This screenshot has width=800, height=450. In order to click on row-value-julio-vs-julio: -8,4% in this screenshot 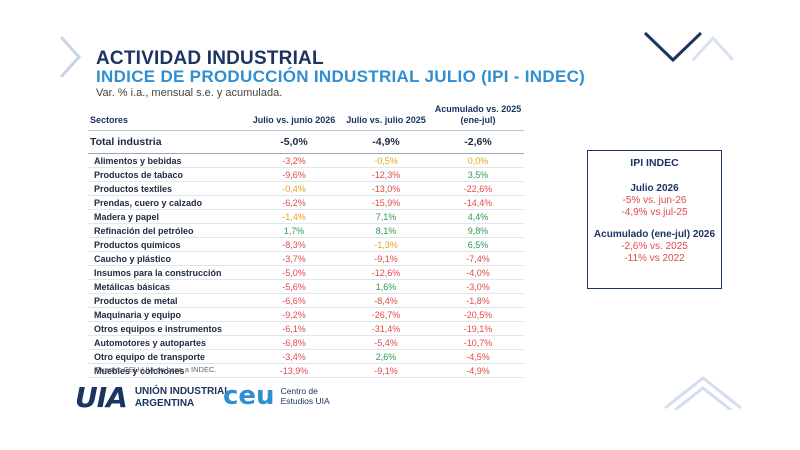, I will do `click(386, 300)`.